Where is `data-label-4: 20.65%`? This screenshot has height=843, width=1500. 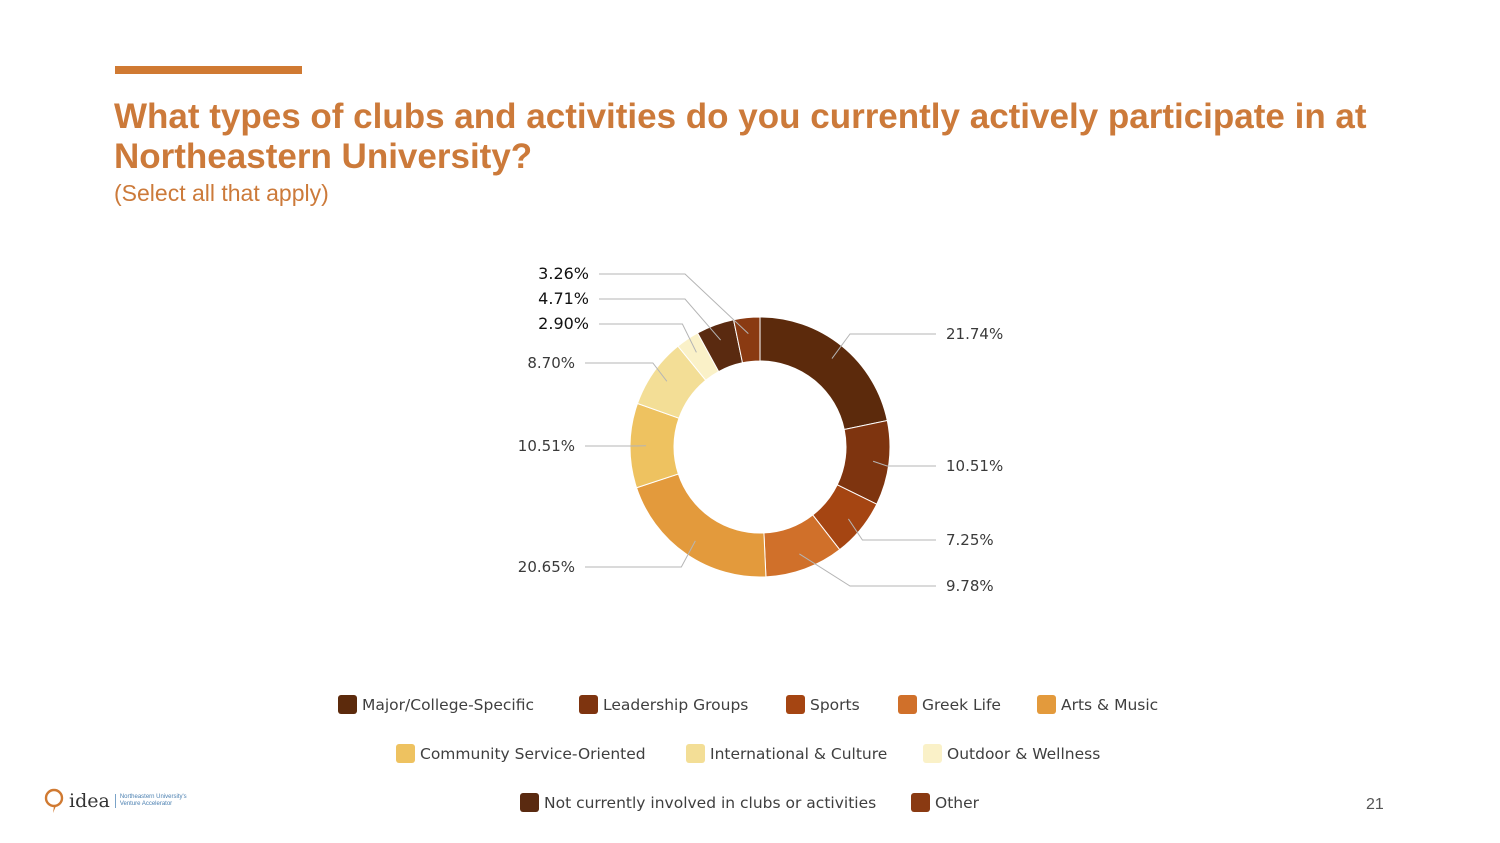 data-label-4: 20.65% is located at coordinates (546, 567).